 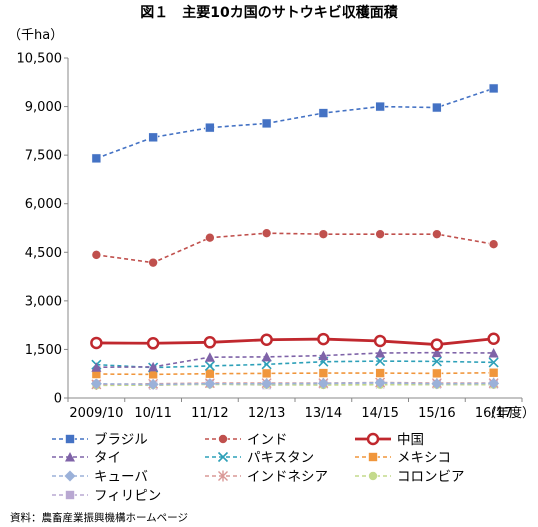 I want to click on legend-label: キューバ, so click(x=121, y=477).